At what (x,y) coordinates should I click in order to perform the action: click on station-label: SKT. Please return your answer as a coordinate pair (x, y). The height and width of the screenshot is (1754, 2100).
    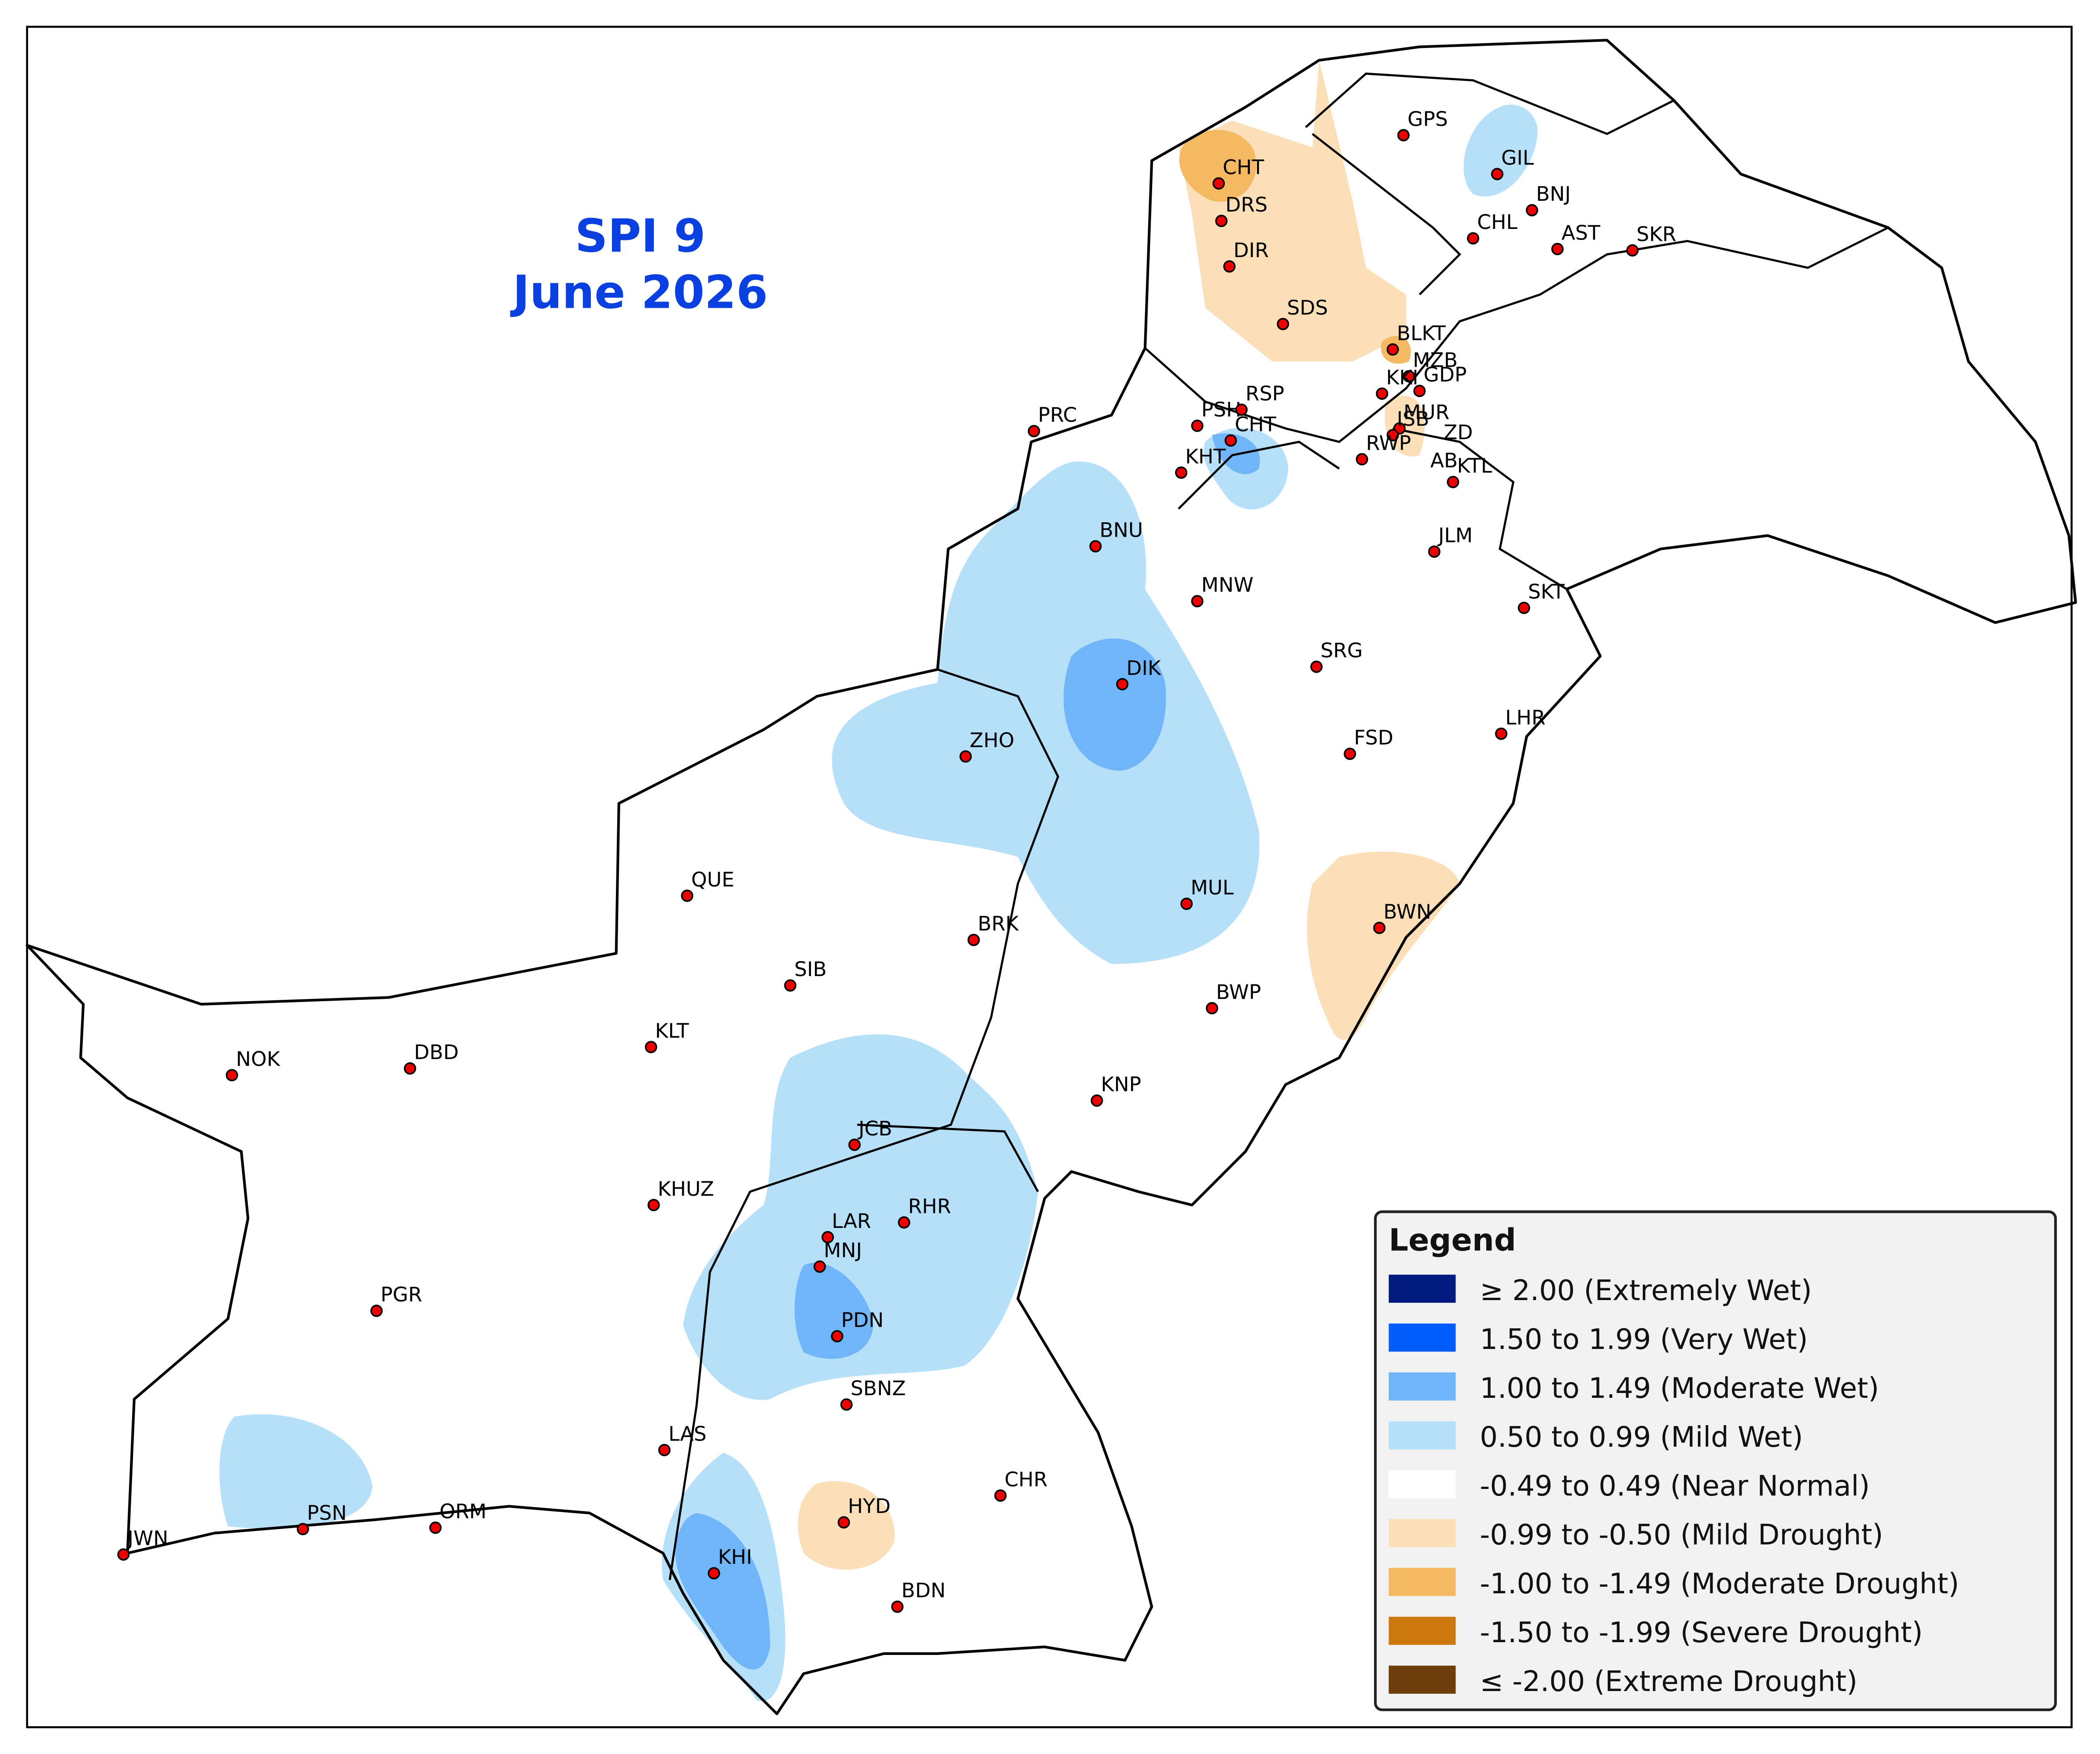
    Looking at the image, I should click on (1546, 591).